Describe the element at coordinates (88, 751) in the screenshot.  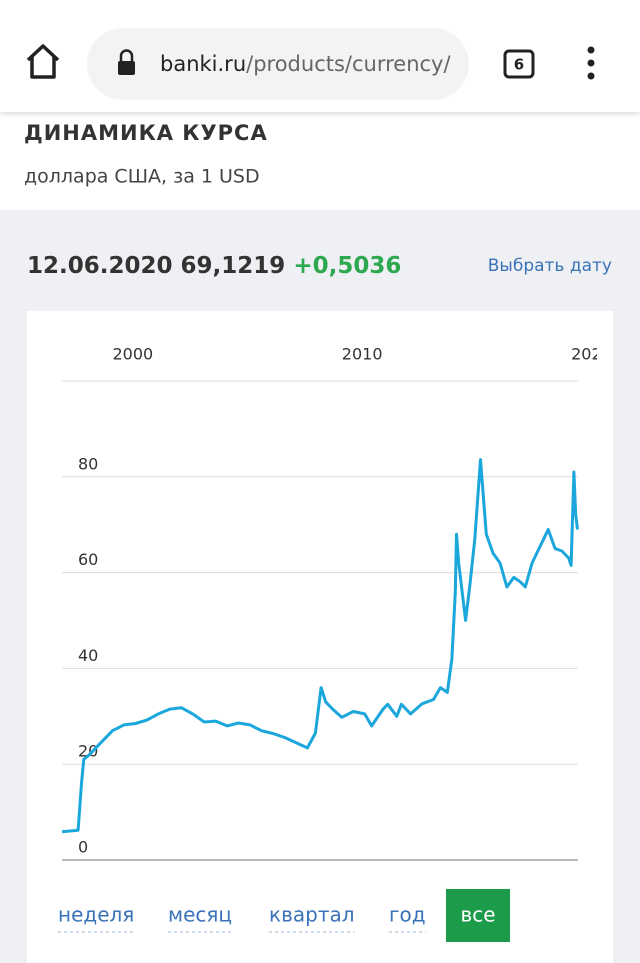
I see `y-tick-label: 20` at that location.